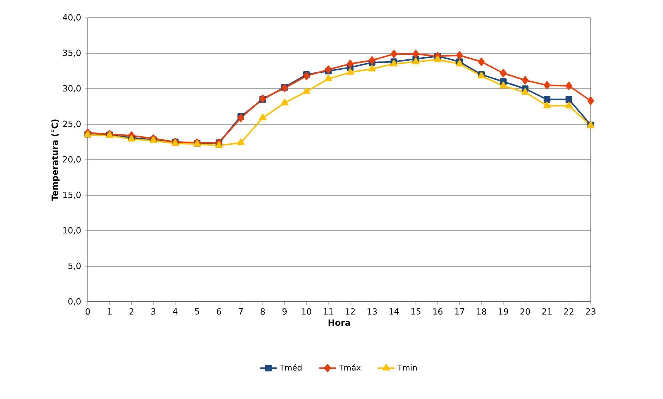  Describe the element at coordinates (154, 311) in the screenshot. I see `x-tick-label: 3` at that location.